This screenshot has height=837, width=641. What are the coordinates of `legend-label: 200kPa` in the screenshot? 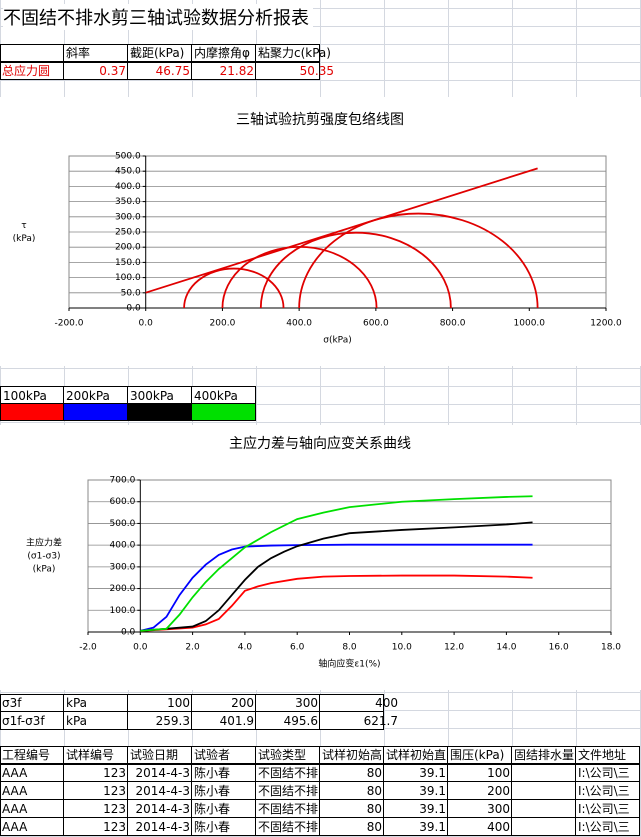 It's located at (96, 395).